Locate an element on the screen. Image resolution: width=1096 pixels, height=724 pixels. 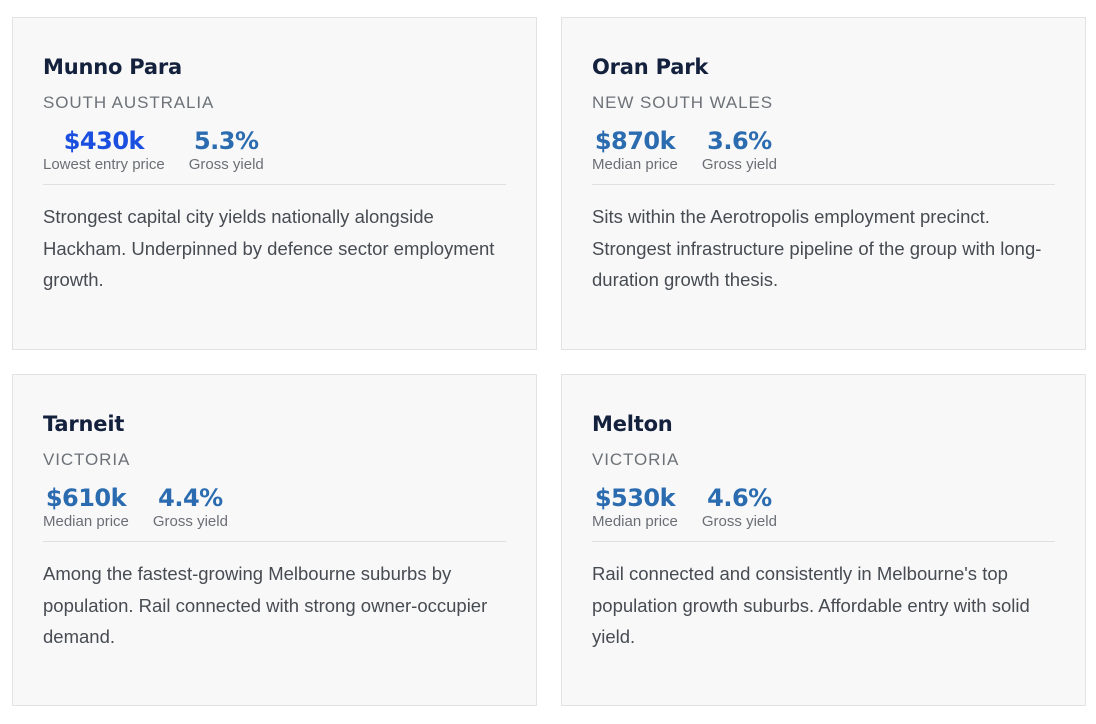
stats-row: $530k Median price 4.6% Gross yield is located at coordinates (823, 507).